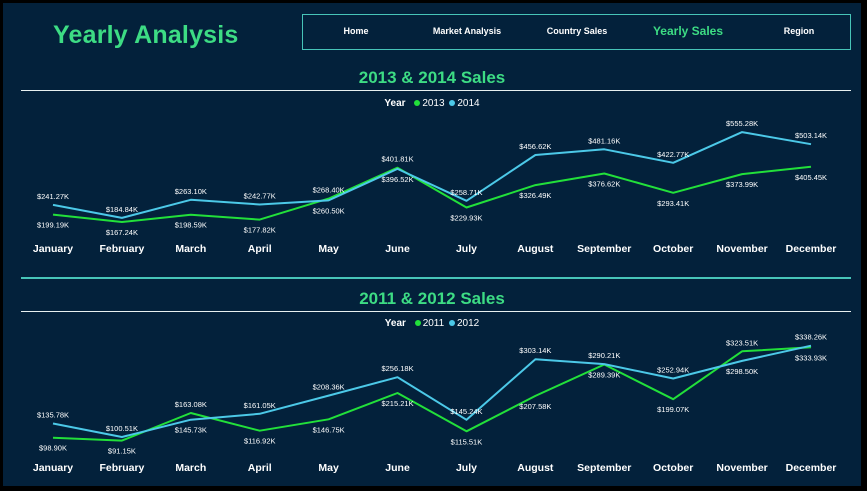  Describe the element at coordinates (466, 217) in the screenshot. I see `data-label-2013-july: $229.93K` at that location.